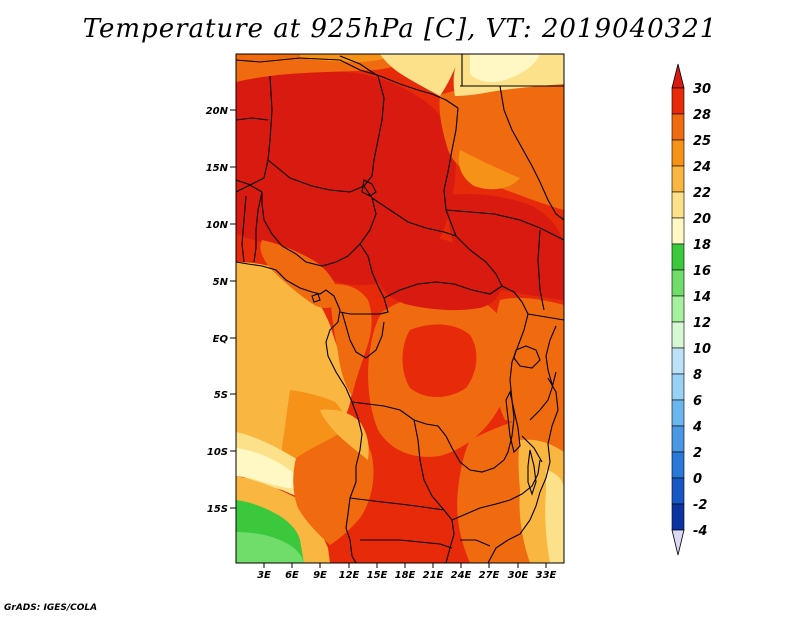 The height and width of the screenshot is (618, 800). Describe the element at coordinates (217, 111) in the screenshot. I see `lat-label: 20N` at that location.